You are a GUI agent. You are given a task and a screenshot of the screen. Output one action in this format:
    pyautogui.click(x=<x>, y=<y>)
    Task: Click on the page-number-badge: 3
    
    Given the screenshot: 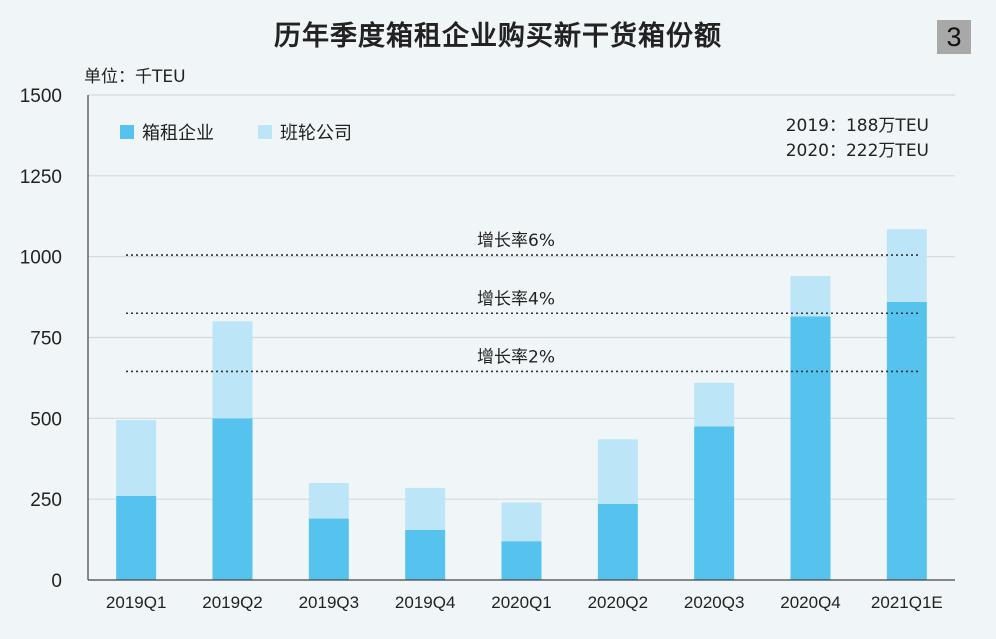 What is the action you would take?
    pyautogui.click(x=954, y=37)
    